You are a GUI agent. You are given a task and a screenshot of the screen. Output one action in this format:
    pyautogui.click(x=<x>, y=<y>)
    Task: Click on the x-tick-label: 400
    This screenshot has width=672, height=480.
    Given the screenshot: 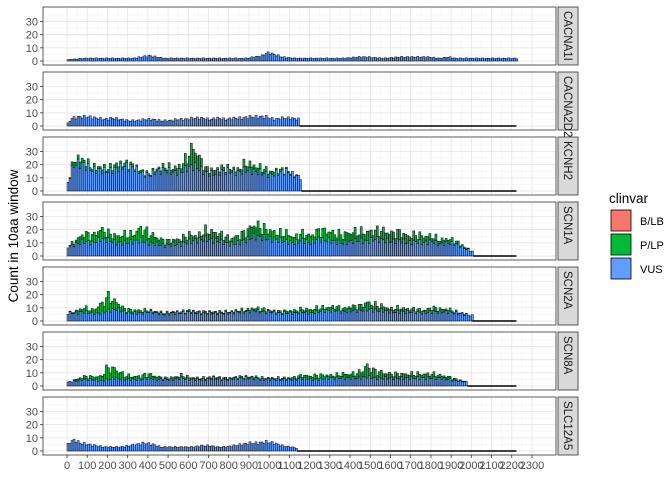 What is the action you would take?
    pyautogui.click(x=148, y=466)
    